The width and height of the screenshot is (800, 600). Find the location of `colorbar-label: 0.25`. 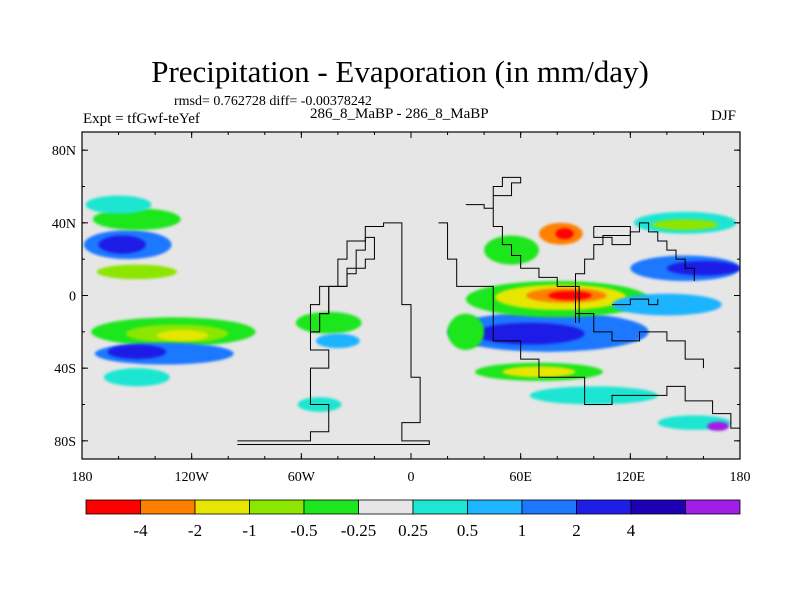

colorbar-label: 0.25 is located at coordinates (413, 530).